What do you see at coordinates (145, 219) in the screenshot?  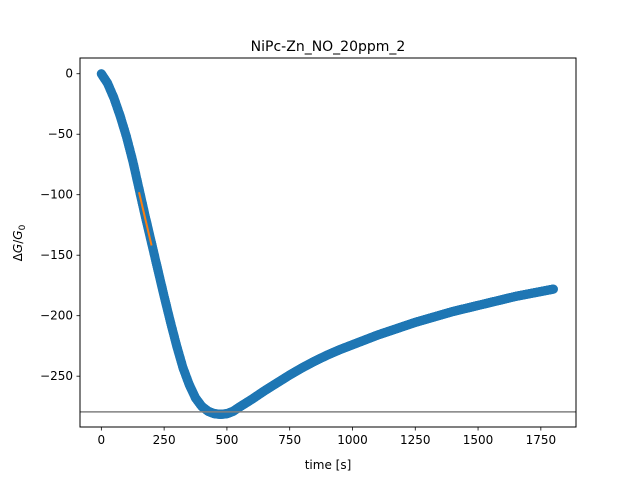 I see `fit-line` at bounding box center [145, 219].